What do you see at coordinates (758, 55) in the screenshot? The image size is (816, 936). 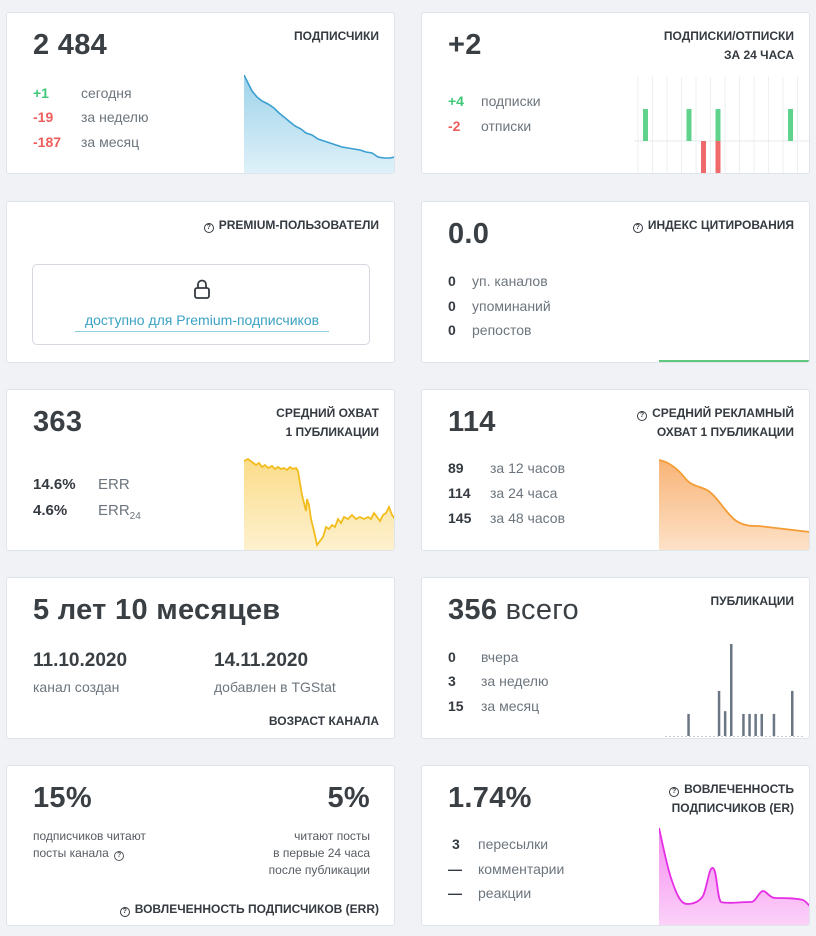 I see `subs-unsubs-header-line2: ЗА 24 ЧАСА` at bounding box center [758, 55].